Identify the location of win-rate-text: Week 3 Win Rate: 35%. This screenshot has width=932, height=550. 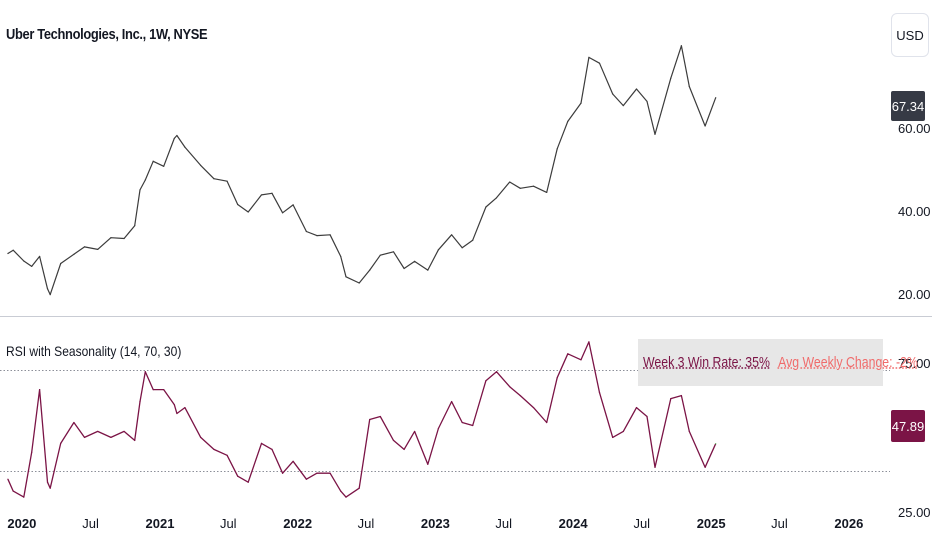
(706, 362).